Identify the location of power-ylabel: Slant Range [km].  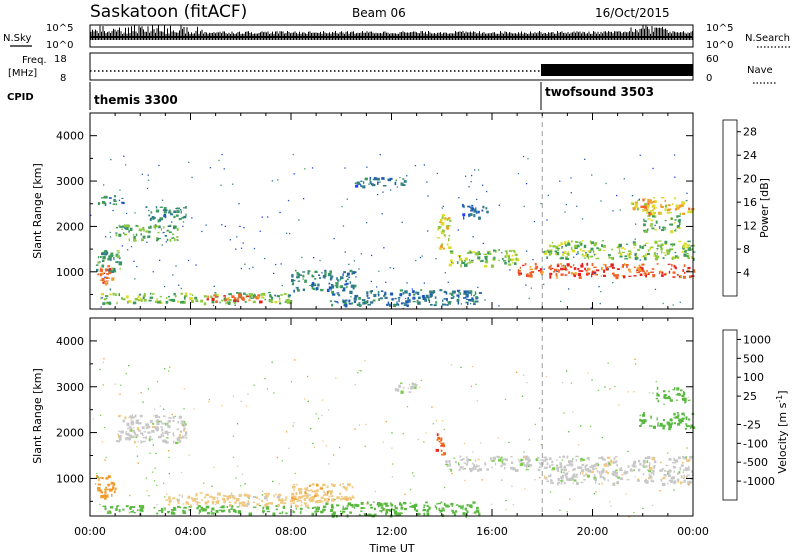
(37, 211).